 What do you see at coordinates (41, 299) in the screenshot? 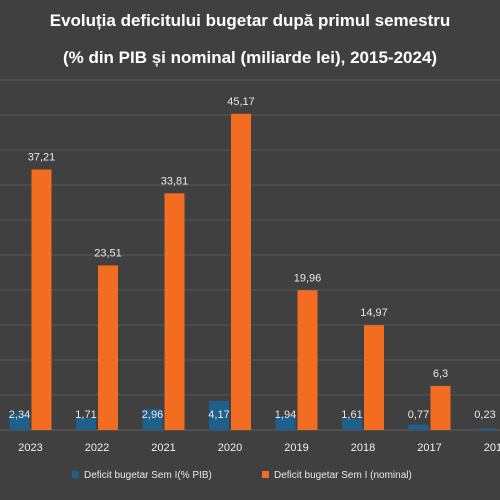
I see `bar-nominal-2023` at bounding box center [41, 299].